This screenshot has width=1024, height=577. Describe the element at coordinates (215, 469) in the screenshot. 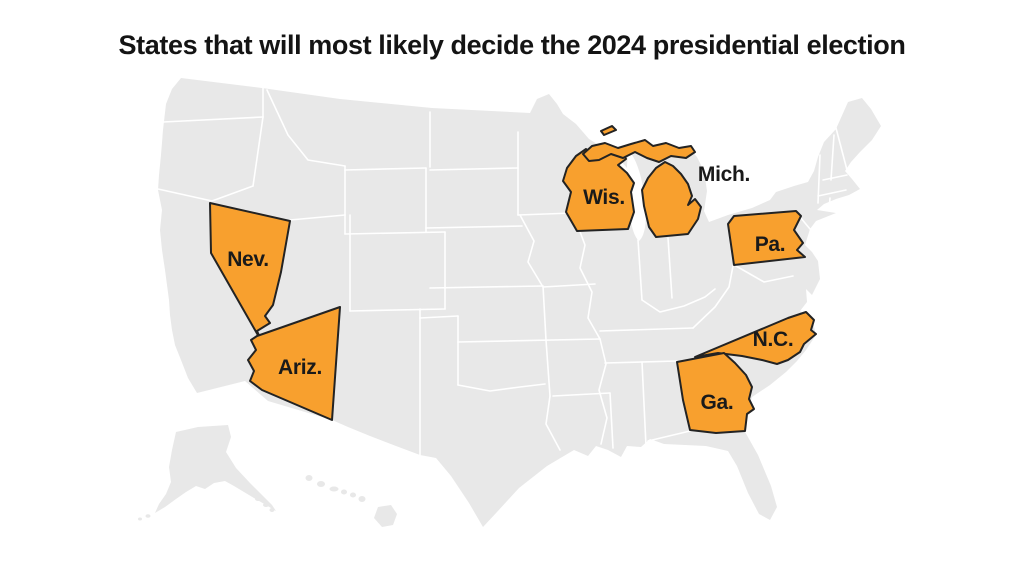

I see `alaska-shape` at that location.